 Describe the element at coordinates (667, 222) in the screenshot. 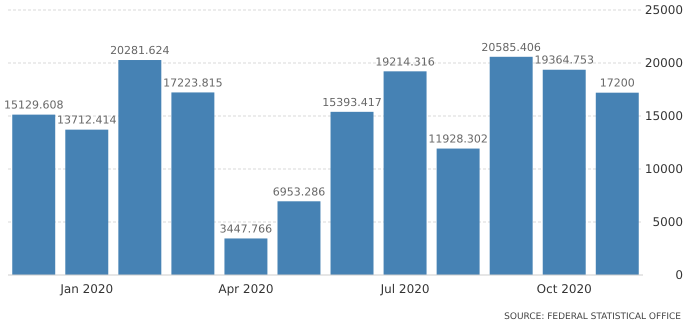

I see `y-tick-label: 5000` at that location.